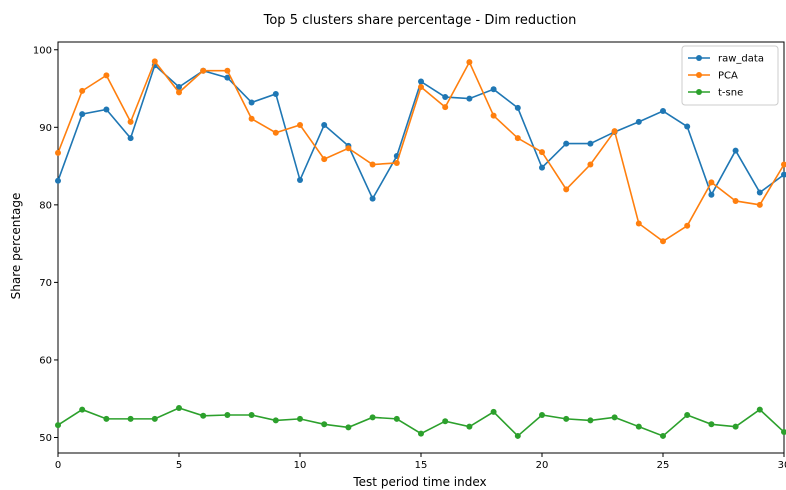 This screenshot has width=786, height=490. What do you see at coordinates (419, 482) in the screenshot?
I see `x-axis-label: Test period time index` at bounding box center [419, 482].